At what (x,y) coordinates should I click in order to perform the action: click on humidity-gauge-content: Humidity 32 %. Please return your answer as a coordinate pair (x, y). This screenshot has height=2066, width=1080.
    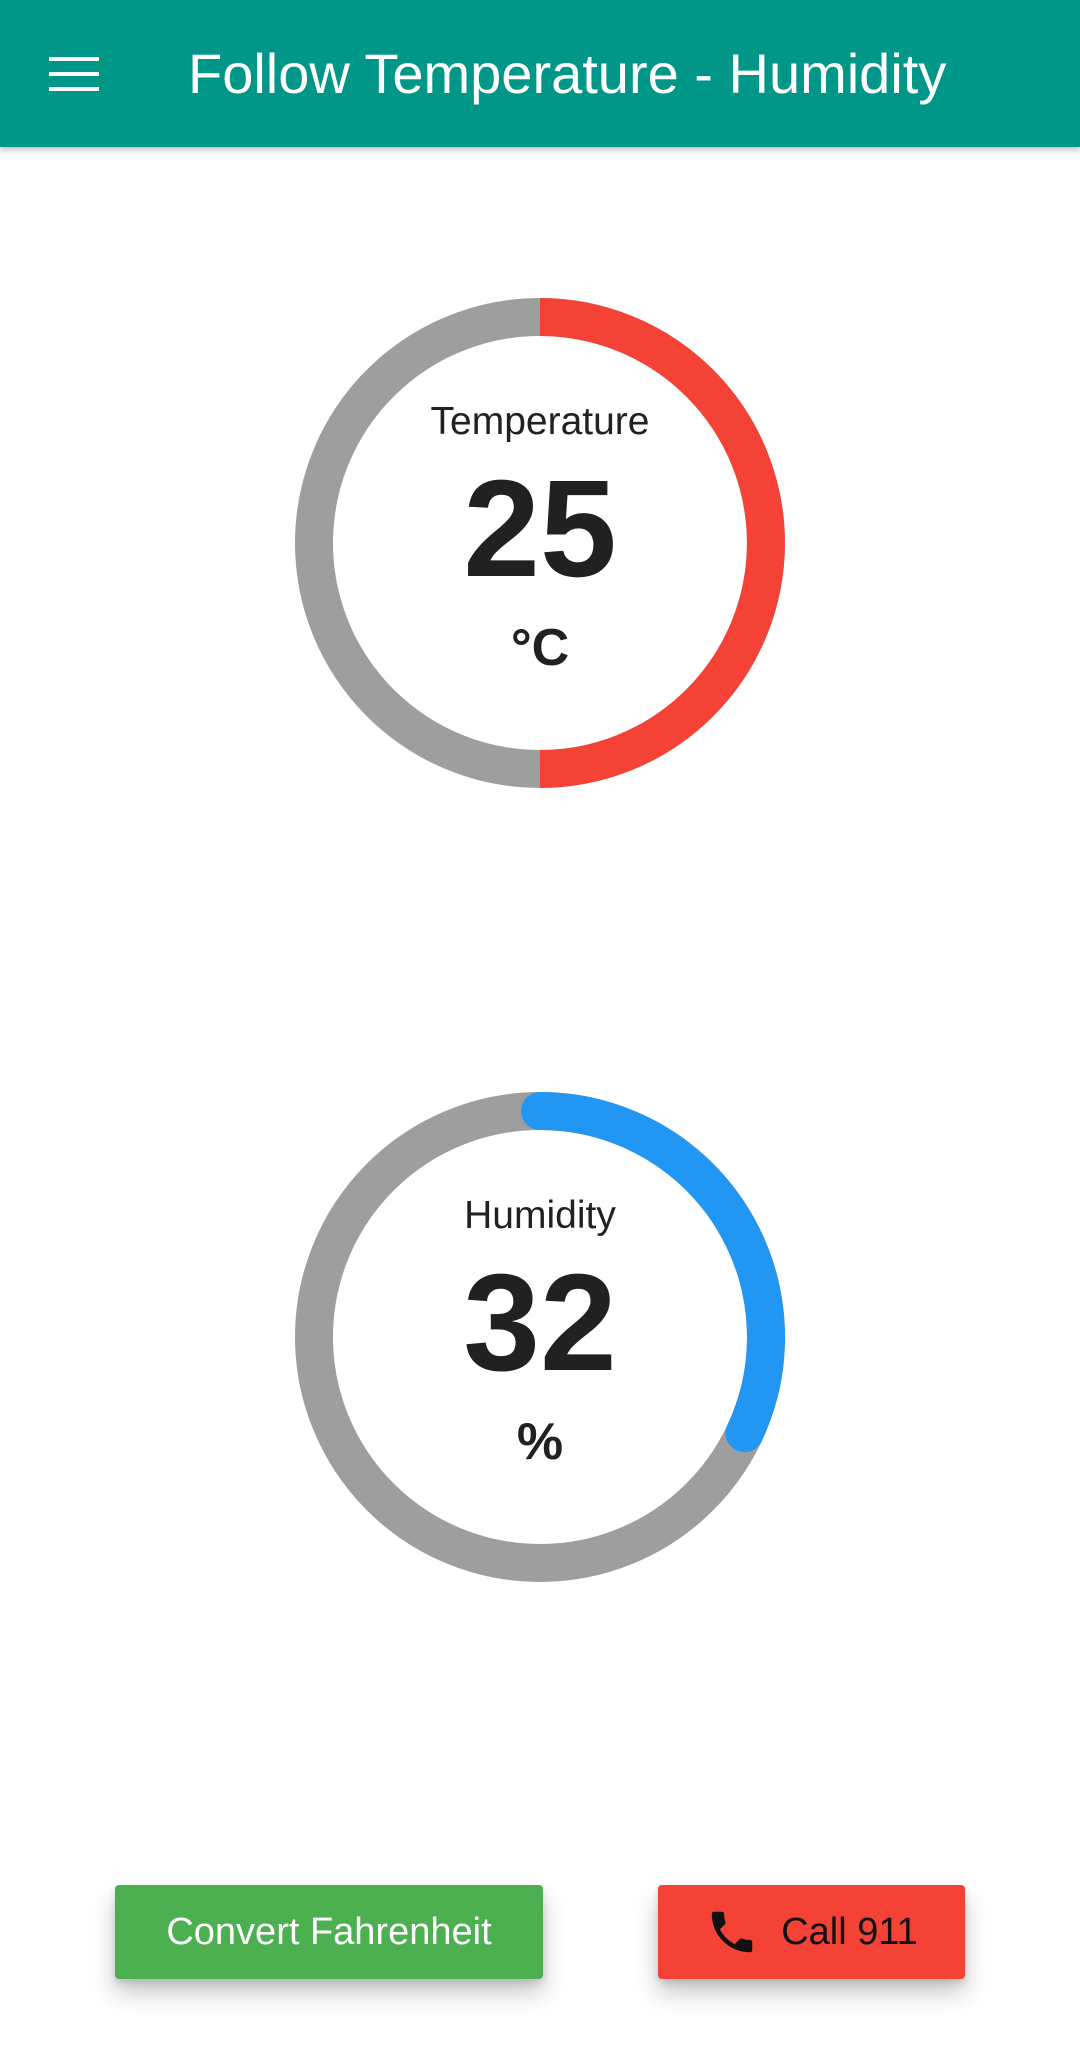
    Looking at the image, I should click on (540, 1337).